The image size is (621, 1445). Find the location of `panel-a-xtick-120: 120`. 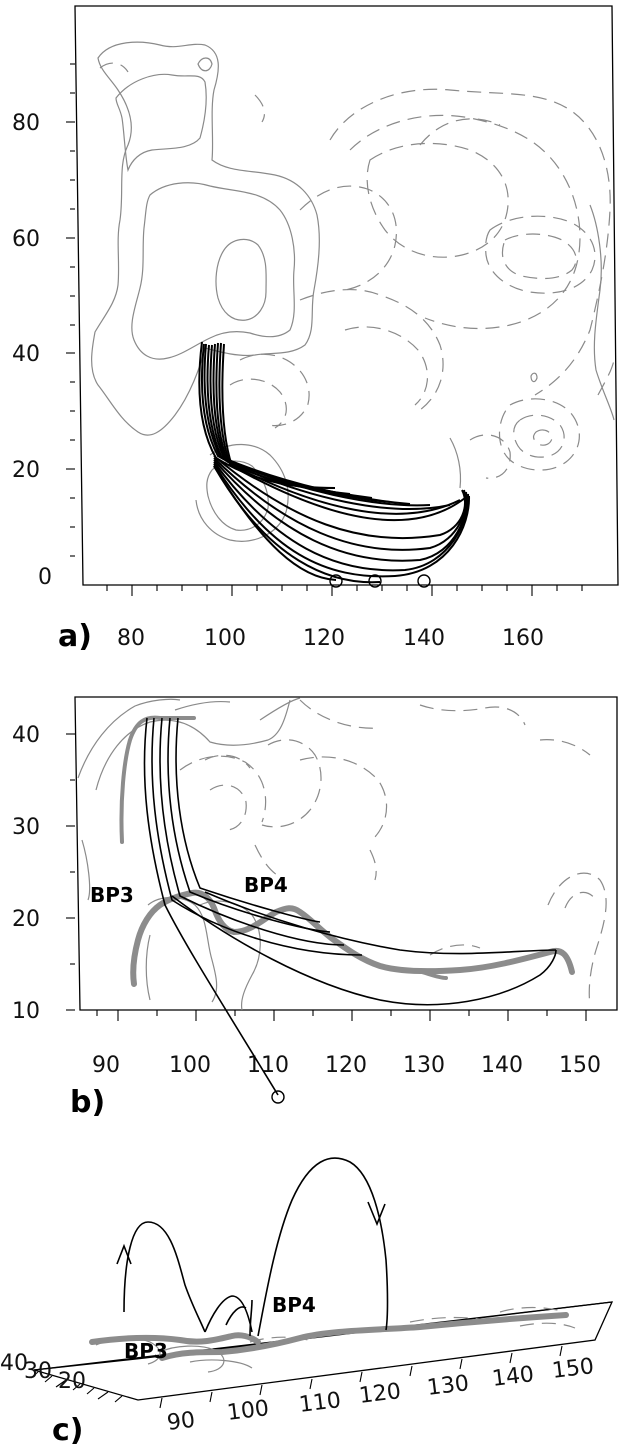

panel-a-xtick-120: 120 is located at coordinates (324, 638).